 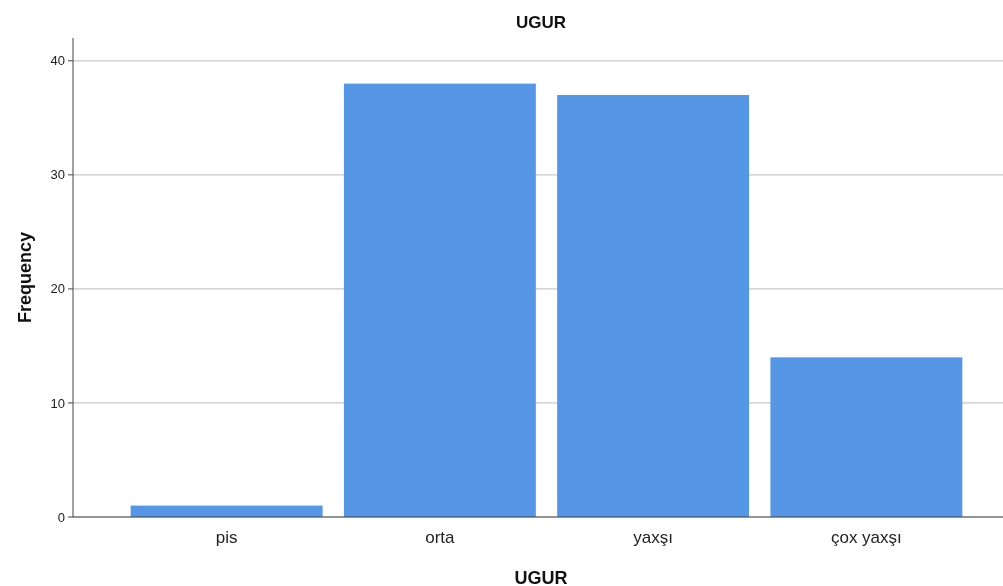 What do you see at coordinates (57, 61) in the screenshot?
I see `y-tick-label: 40` at bounding box center [57, 61].